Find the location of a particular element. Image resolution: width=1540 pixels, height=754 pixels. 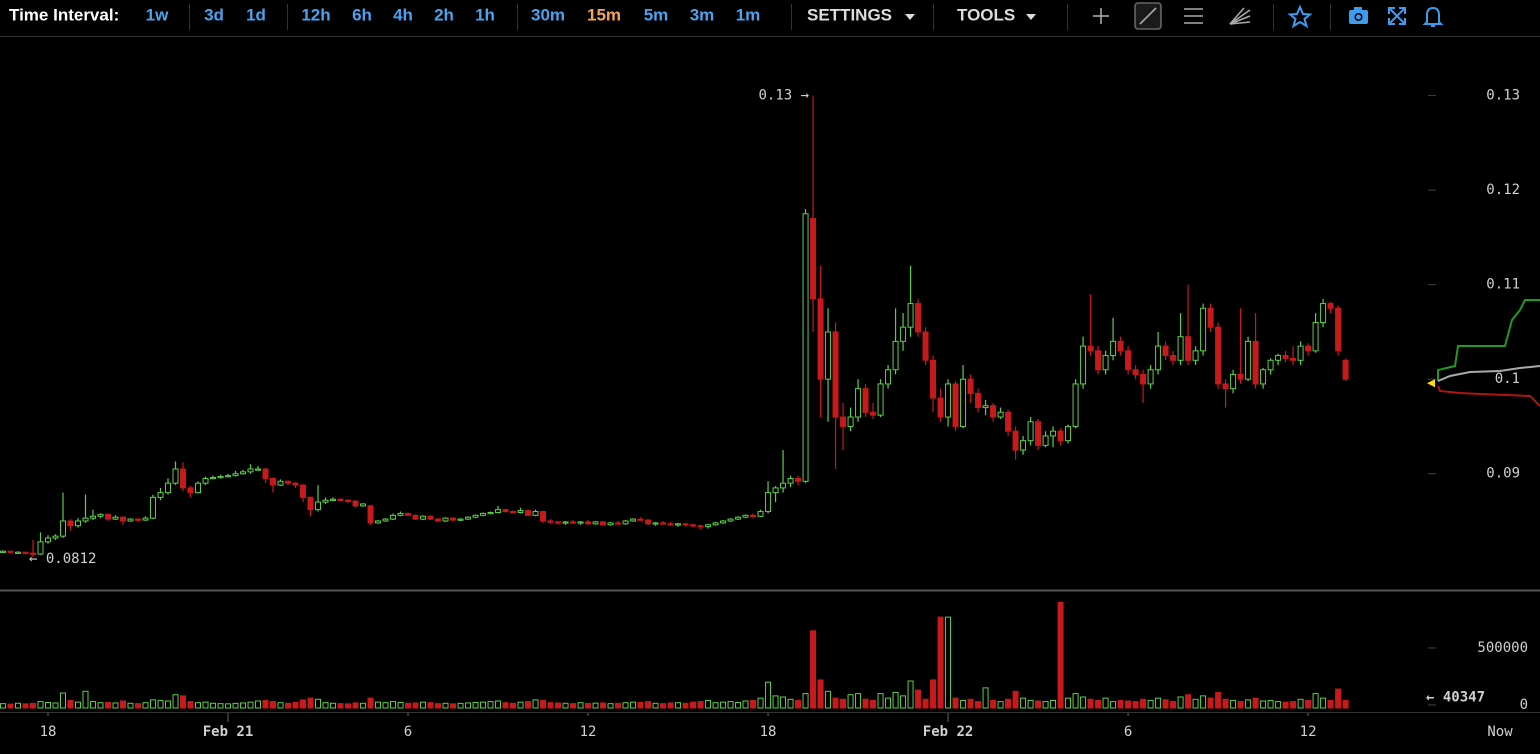

tools-caret is located at coordinates (1031, 17).